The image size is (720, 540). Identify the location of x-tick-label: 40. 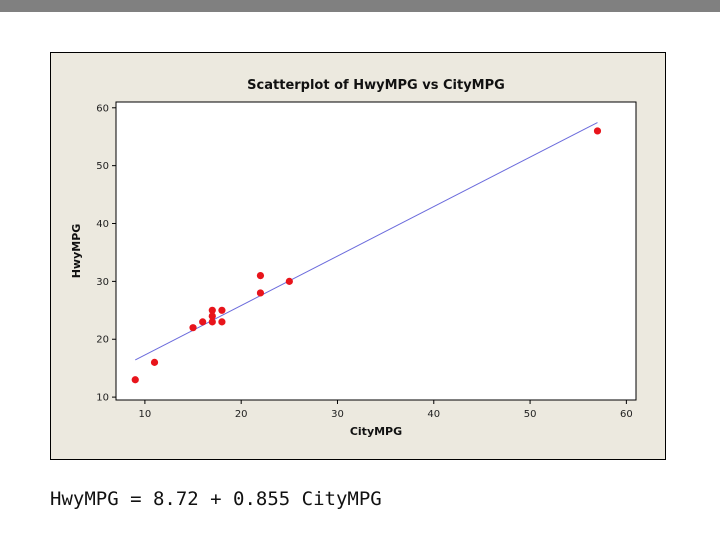
(433, 414).